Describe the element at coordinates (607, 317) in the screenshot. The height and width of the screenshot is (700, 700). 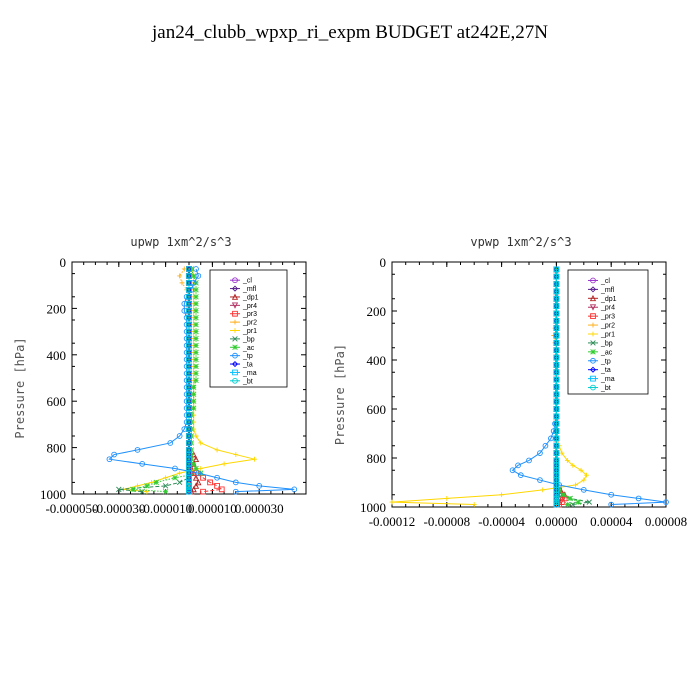
I see `legend-label: _pr3` at that location.